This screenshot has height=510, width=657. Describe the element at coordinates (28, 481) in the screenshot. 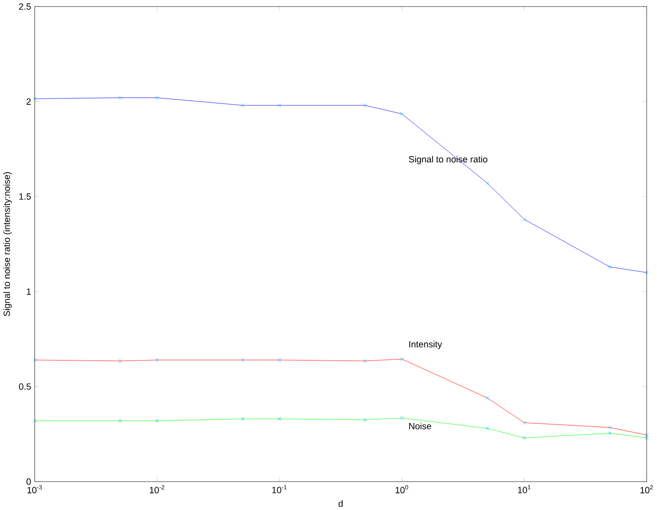

I see `y-tick-label: 0` at that location.